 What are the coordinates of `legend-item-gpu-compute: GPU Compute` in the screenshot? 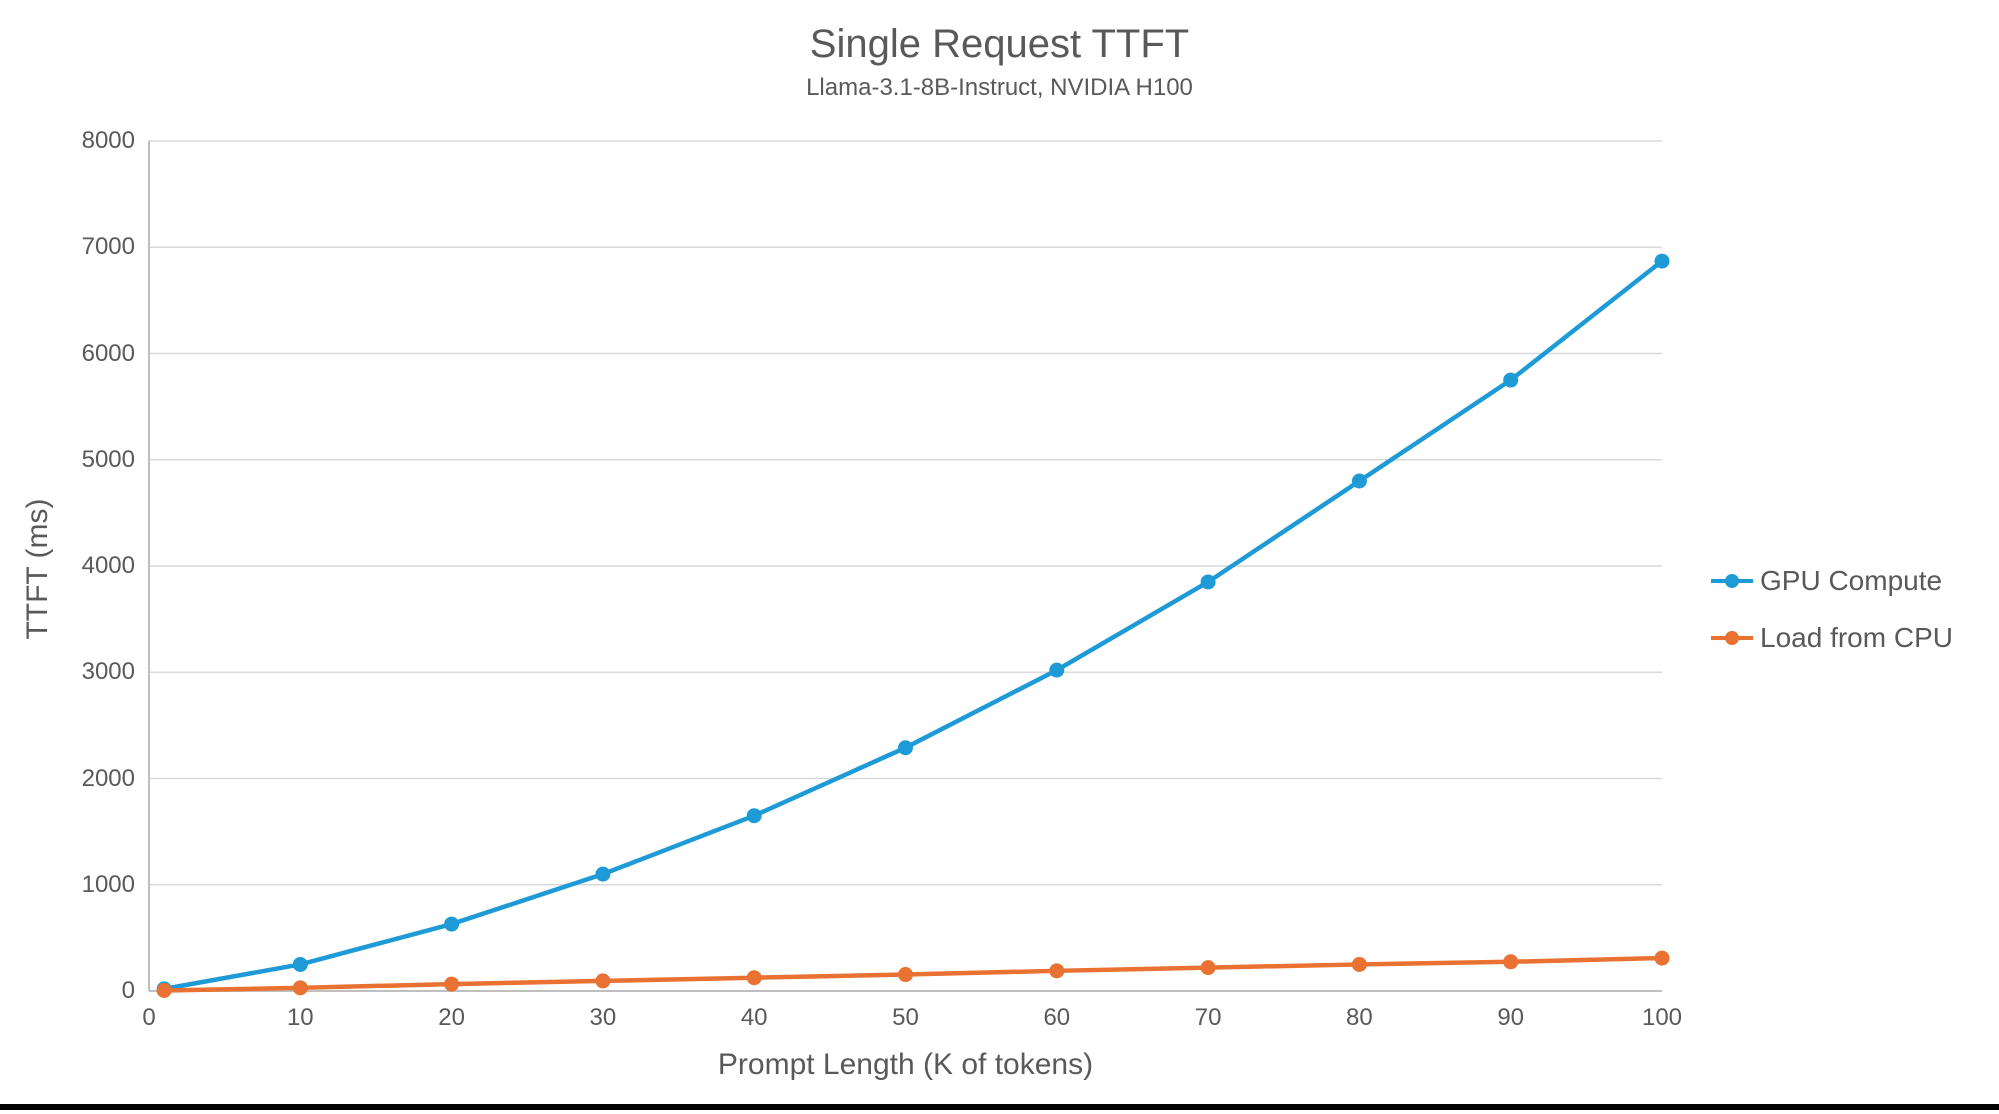 It's located at (1831, 581).